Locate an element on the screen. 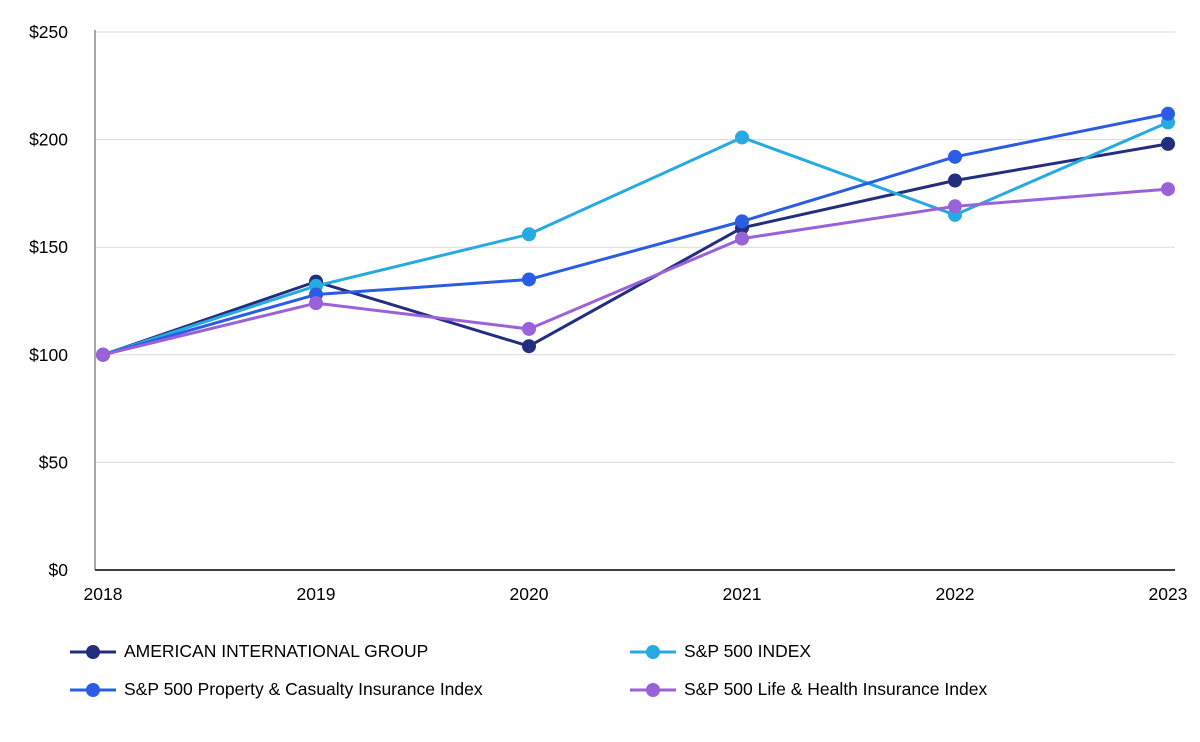  y-tick-label: $0 is located at coordinates (59, 570).